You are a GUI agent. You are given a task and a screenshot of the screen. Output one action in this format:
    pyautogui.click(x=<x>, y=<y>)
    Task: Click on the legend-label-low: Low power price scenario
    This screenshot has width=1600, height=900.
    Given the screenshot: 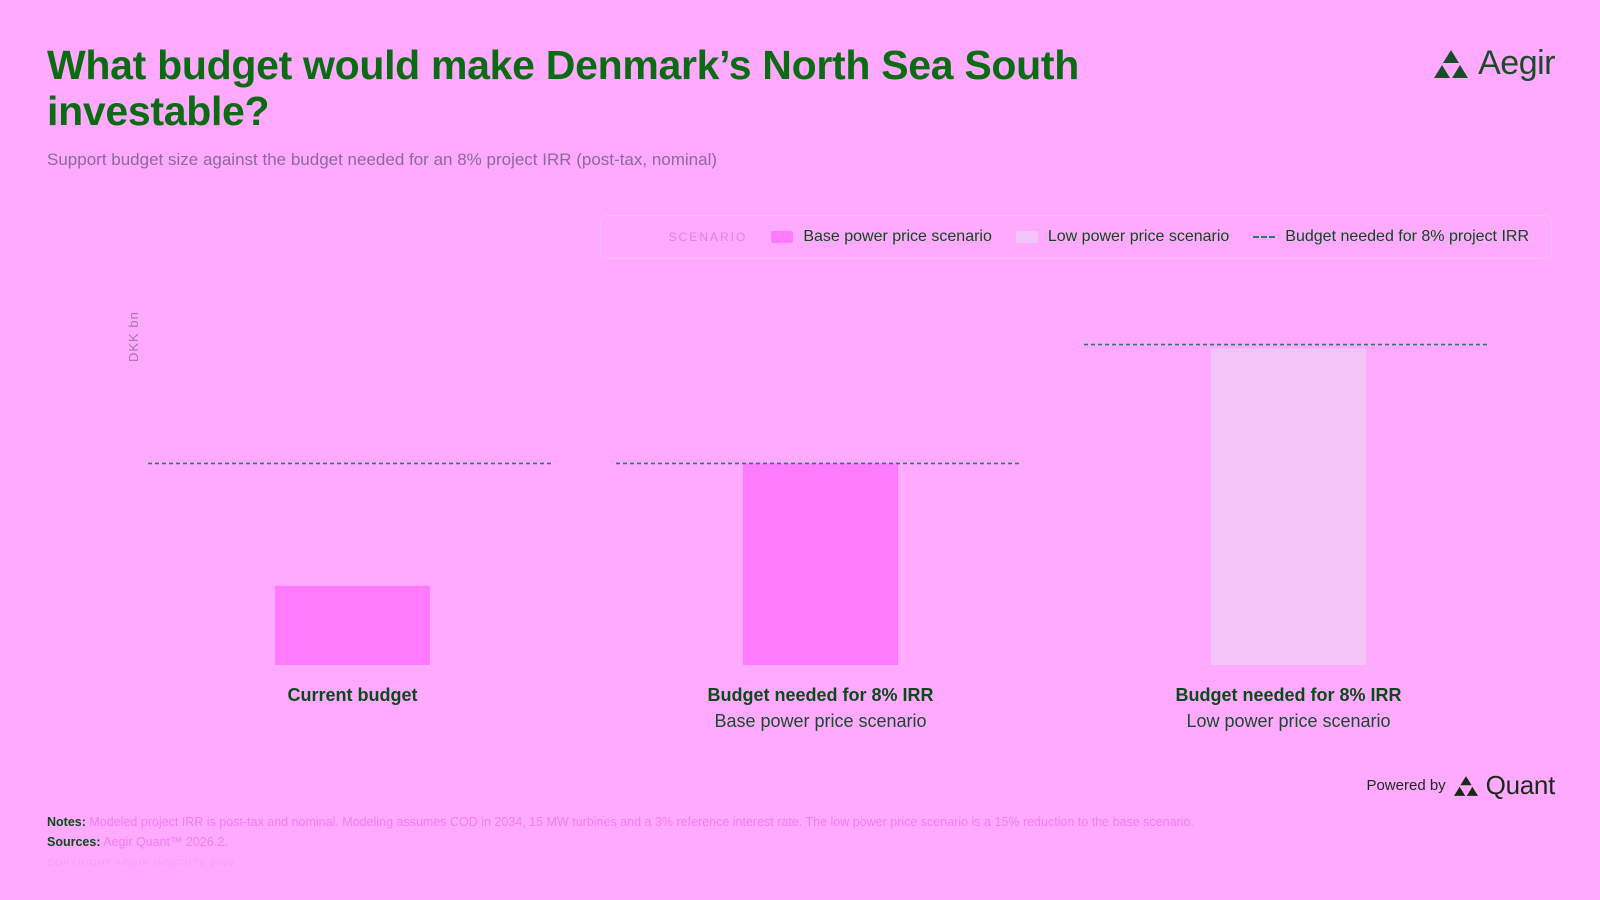 What is the action you would take?
    pyautogui.click(x=1138, y=236)
    